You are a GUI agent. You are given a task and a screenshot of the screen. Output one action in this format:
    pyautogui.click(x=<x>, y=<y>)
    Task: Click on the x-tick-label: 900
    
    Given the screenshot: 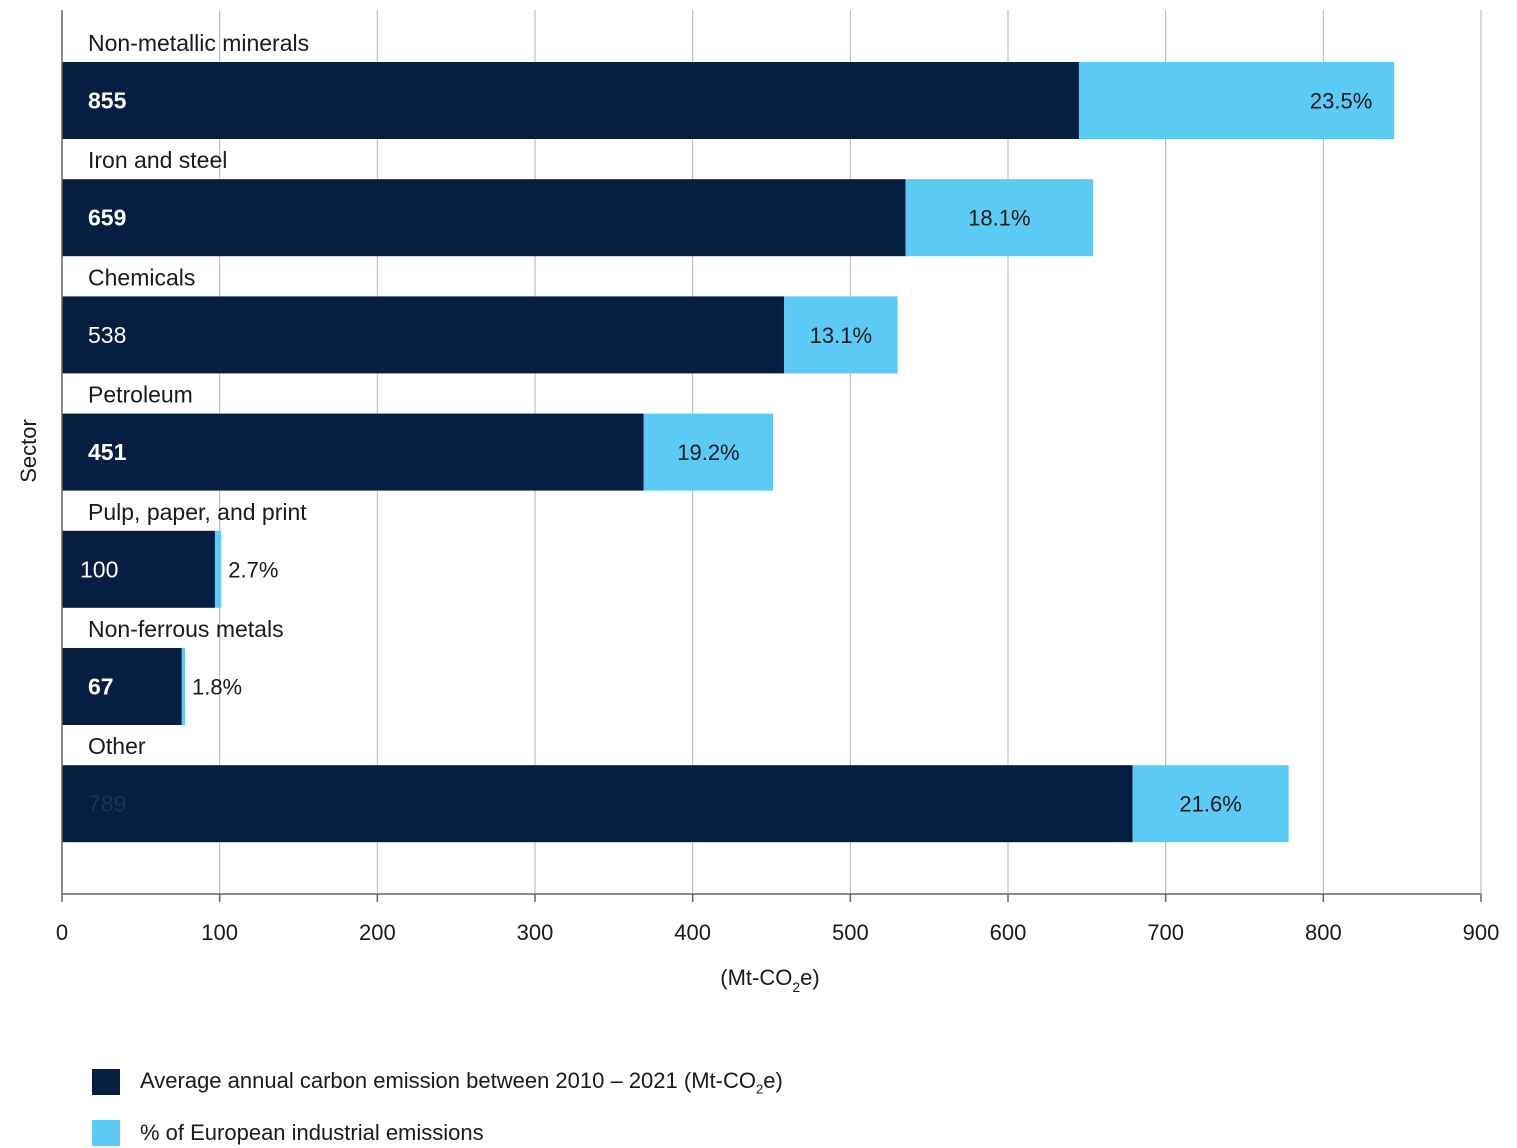 What is the action you would take?
    pyautogui.click(x=1481, y=932)
    